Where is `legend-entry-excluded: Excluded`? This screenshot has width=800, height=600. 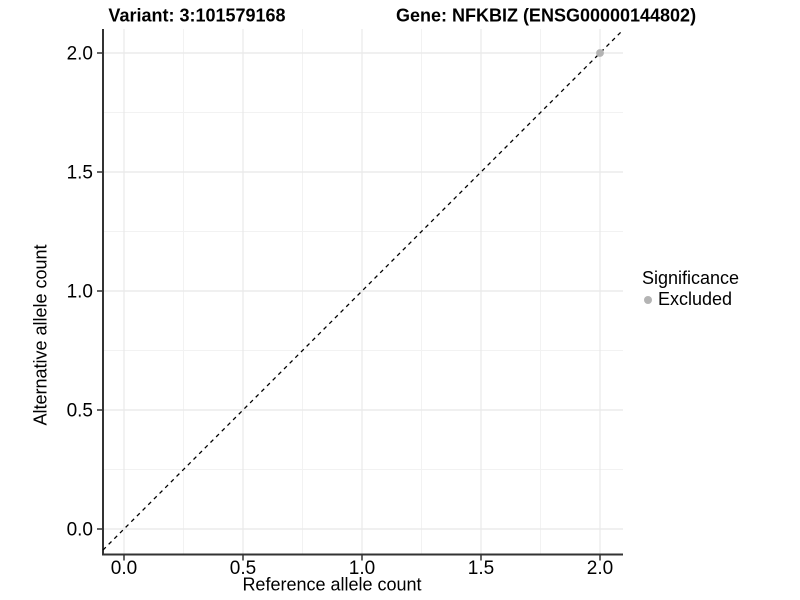
legend-entry-excluded: Excluded is located at coordinates (690, 299).